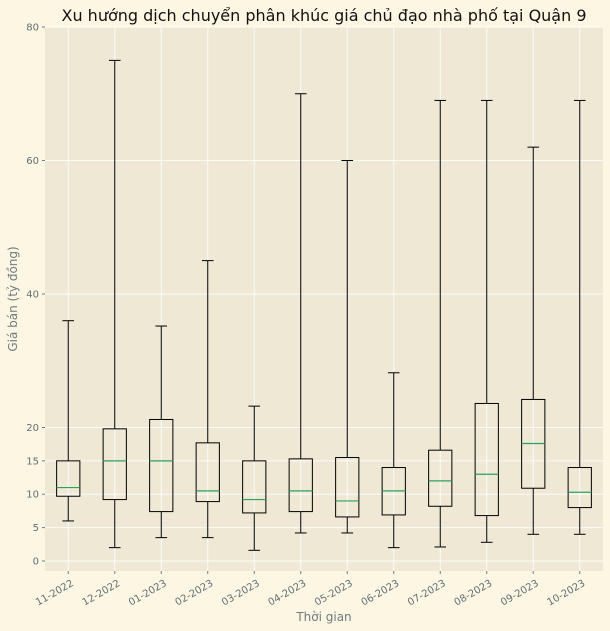  I want to click on y-tick-label: 20, so click(32, 428).